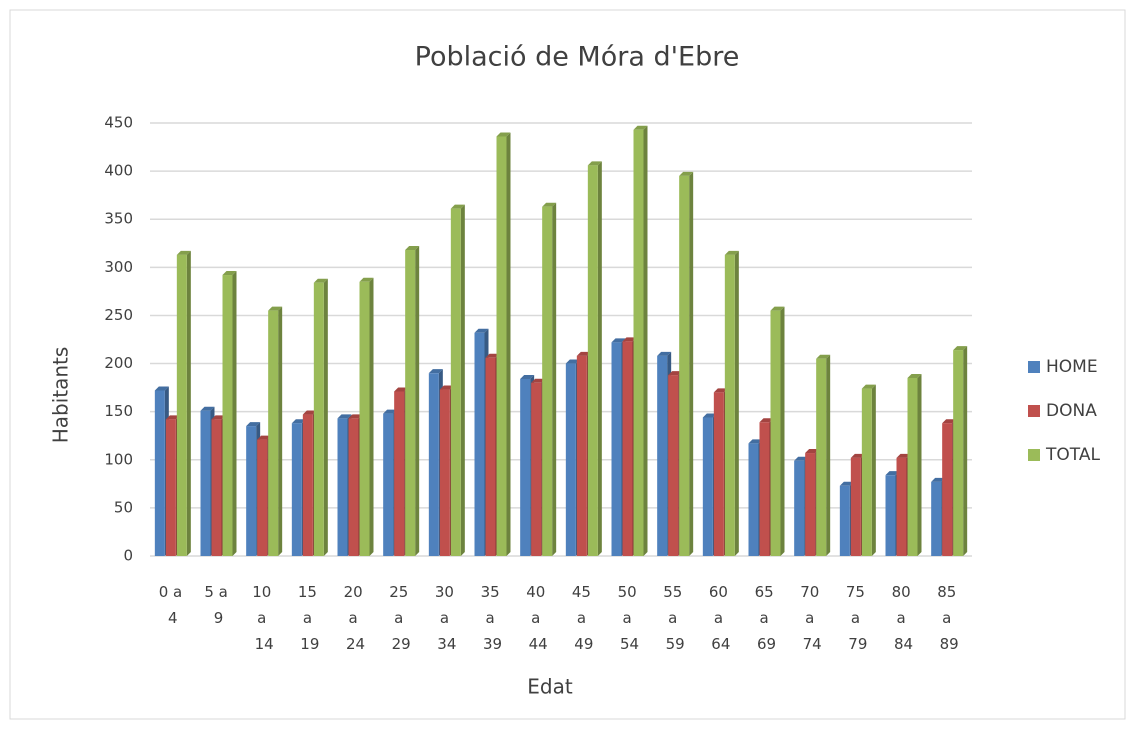 The image size is (1134, 733). What do you see at coordinates (118, 219) in the screenshot?
I see `y-tick-label: 350` at bounding box center [118, 219].